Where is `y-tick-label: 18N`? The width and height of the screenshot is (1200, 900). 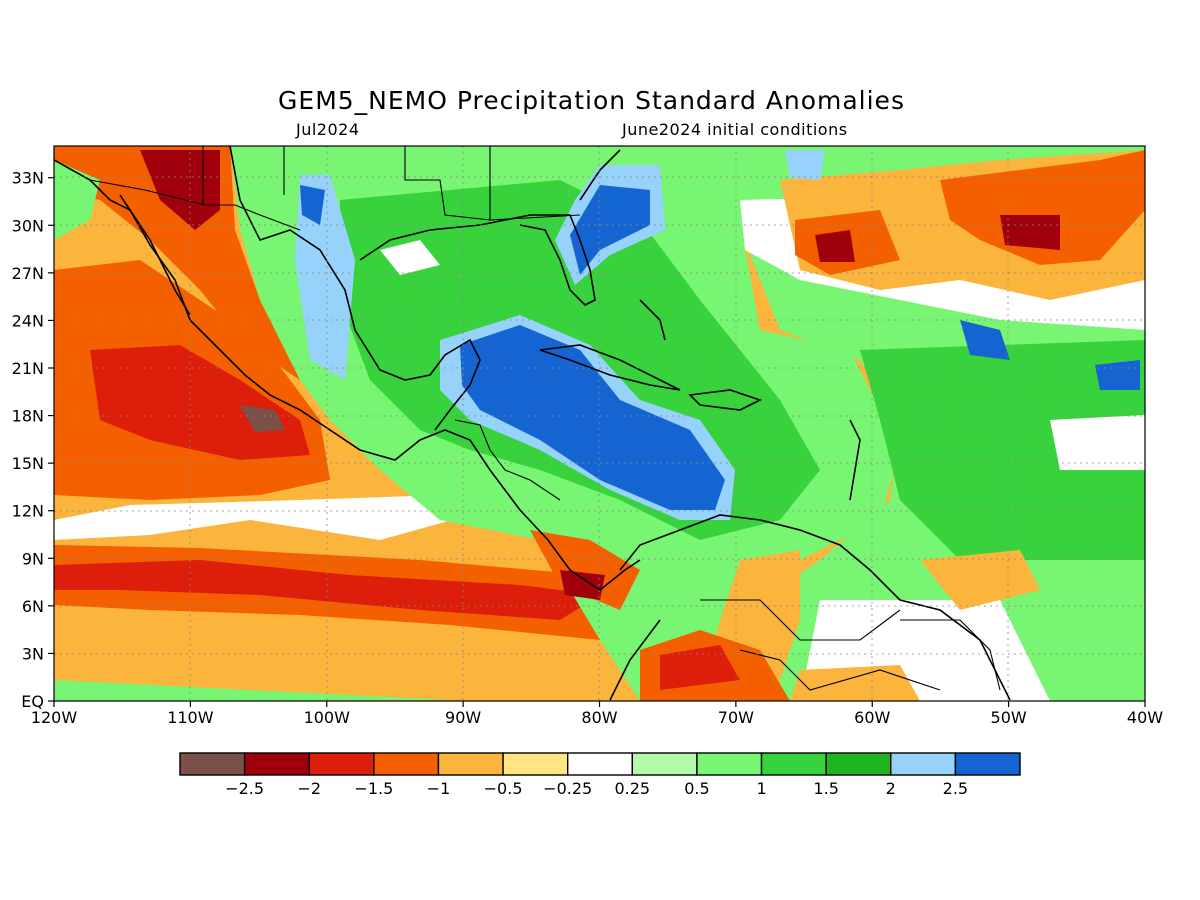 y-tick-label: 18N is located at coordinates (28, 416).